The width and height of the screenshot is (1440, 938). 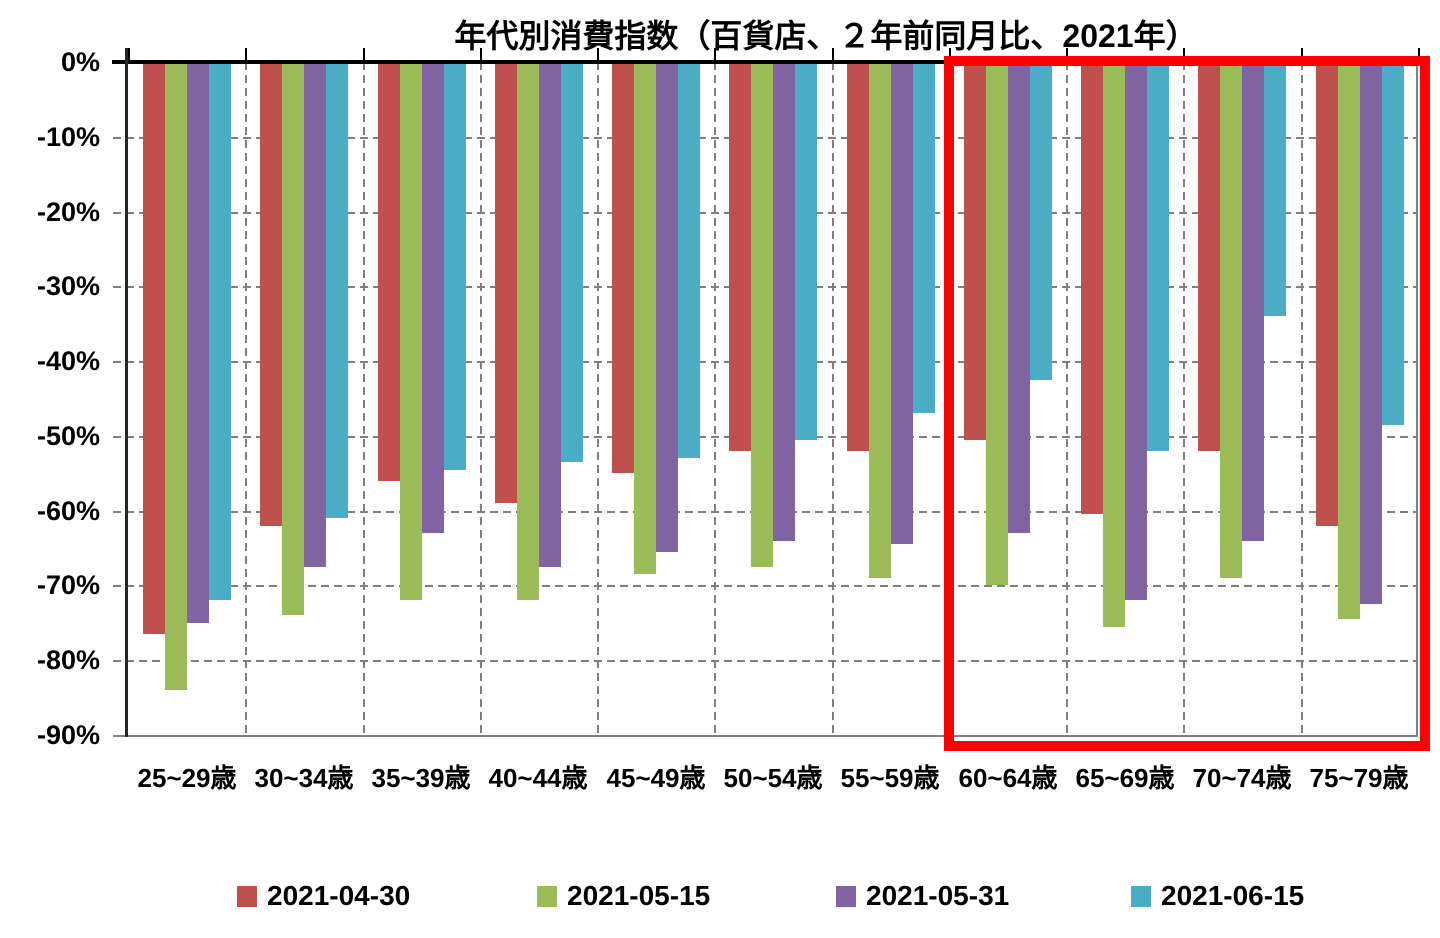 What do you see at coordinates (538, 778) in the screenshot?
I see `x-category-label: 40~44歳` at bounding box center [538, 778].